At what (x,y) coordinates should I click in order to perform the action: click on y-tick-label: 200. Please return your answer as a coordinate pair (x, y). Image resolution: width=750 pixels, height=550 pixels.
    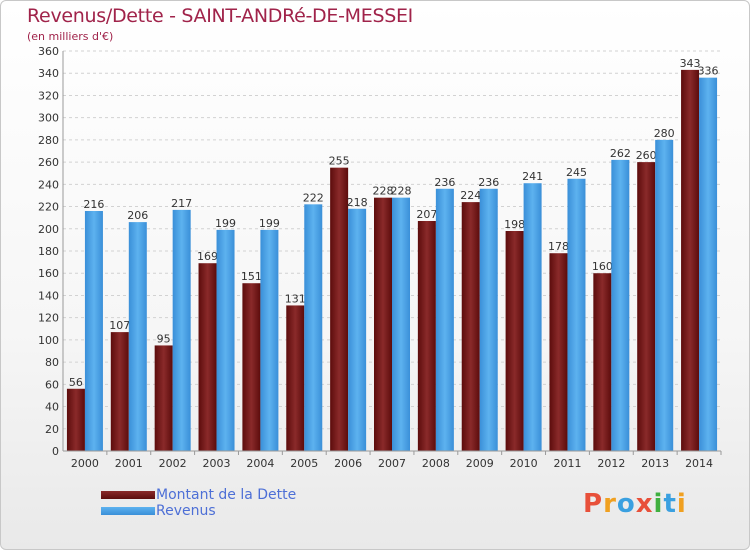
    Looking at the image, I should click on (48, 229).